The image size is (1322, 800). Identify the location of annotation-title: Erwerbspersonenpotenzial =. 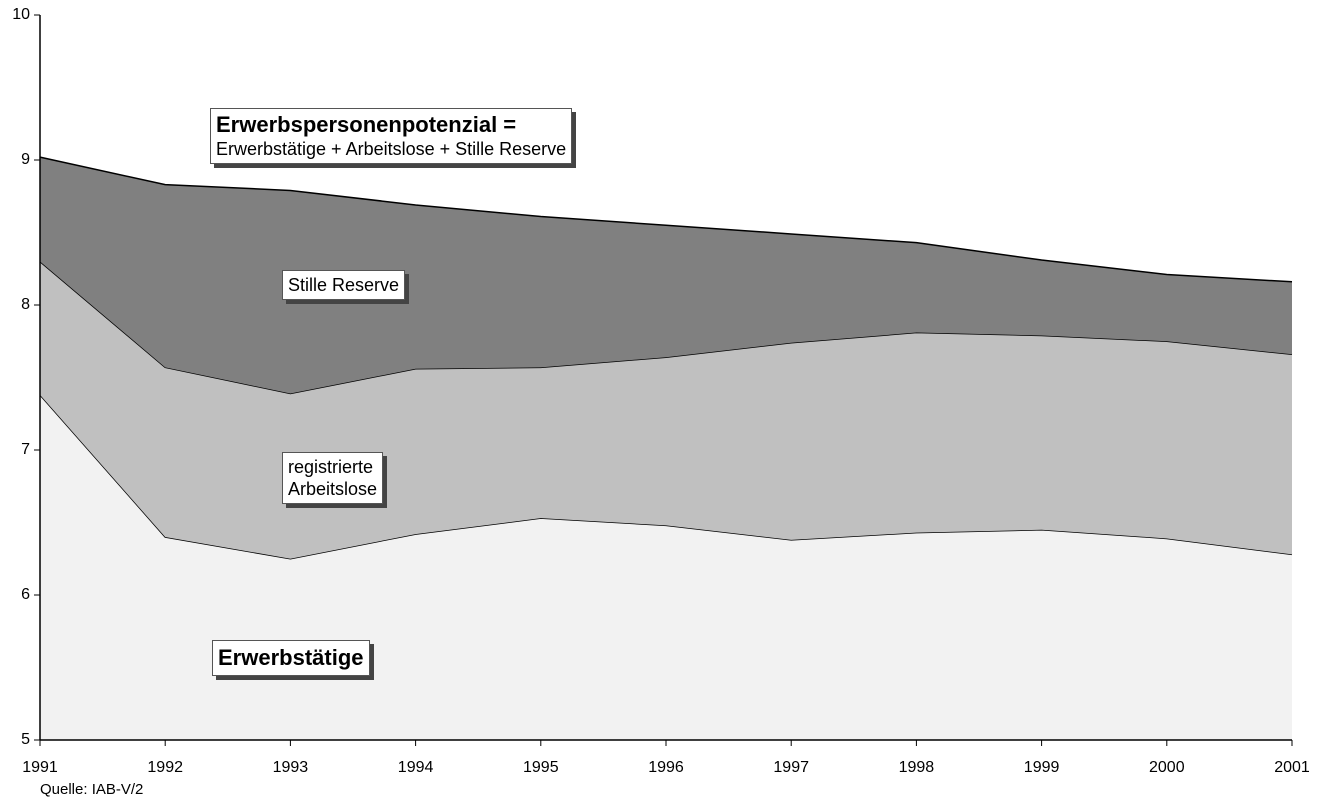
(366, 124).